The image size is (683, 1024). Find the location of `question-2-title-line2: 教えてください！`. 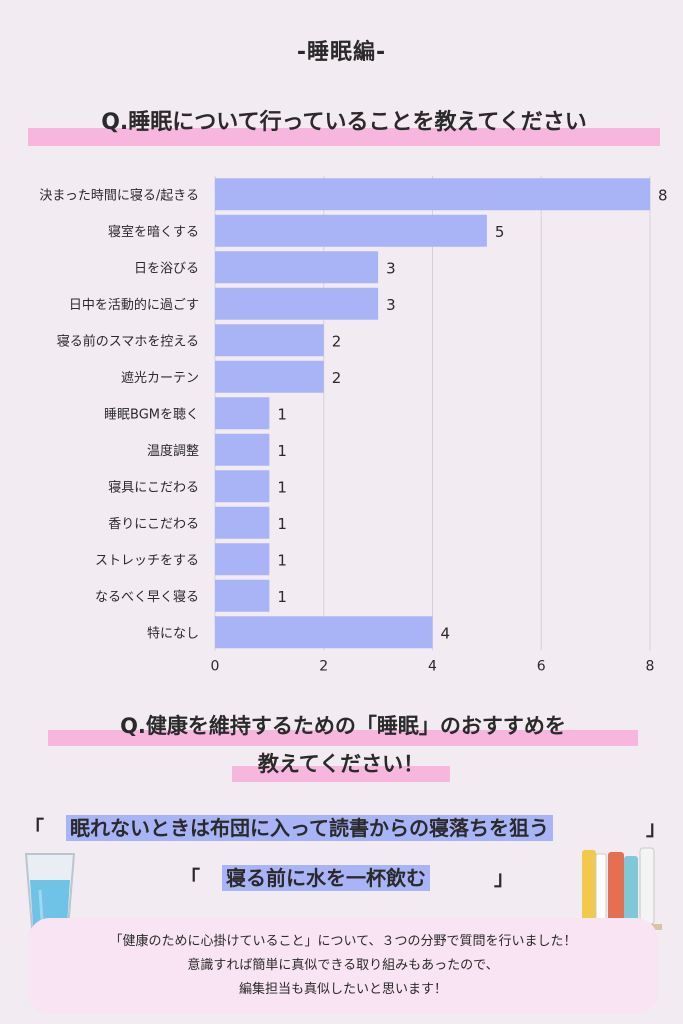

question-2-title-line2: 教えてください！ is located at coordinates (341, 764).